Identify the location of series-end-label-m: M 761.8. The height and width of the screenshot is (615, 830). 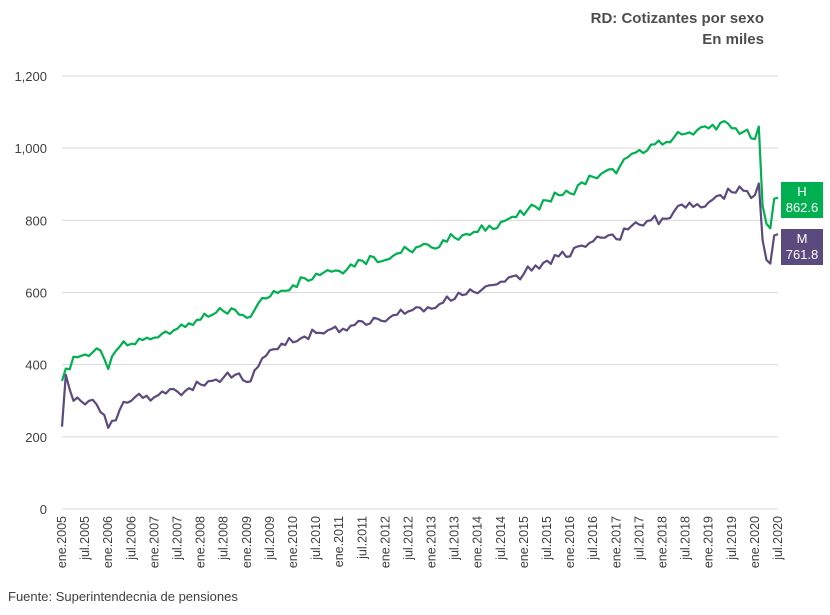
(802, 247).